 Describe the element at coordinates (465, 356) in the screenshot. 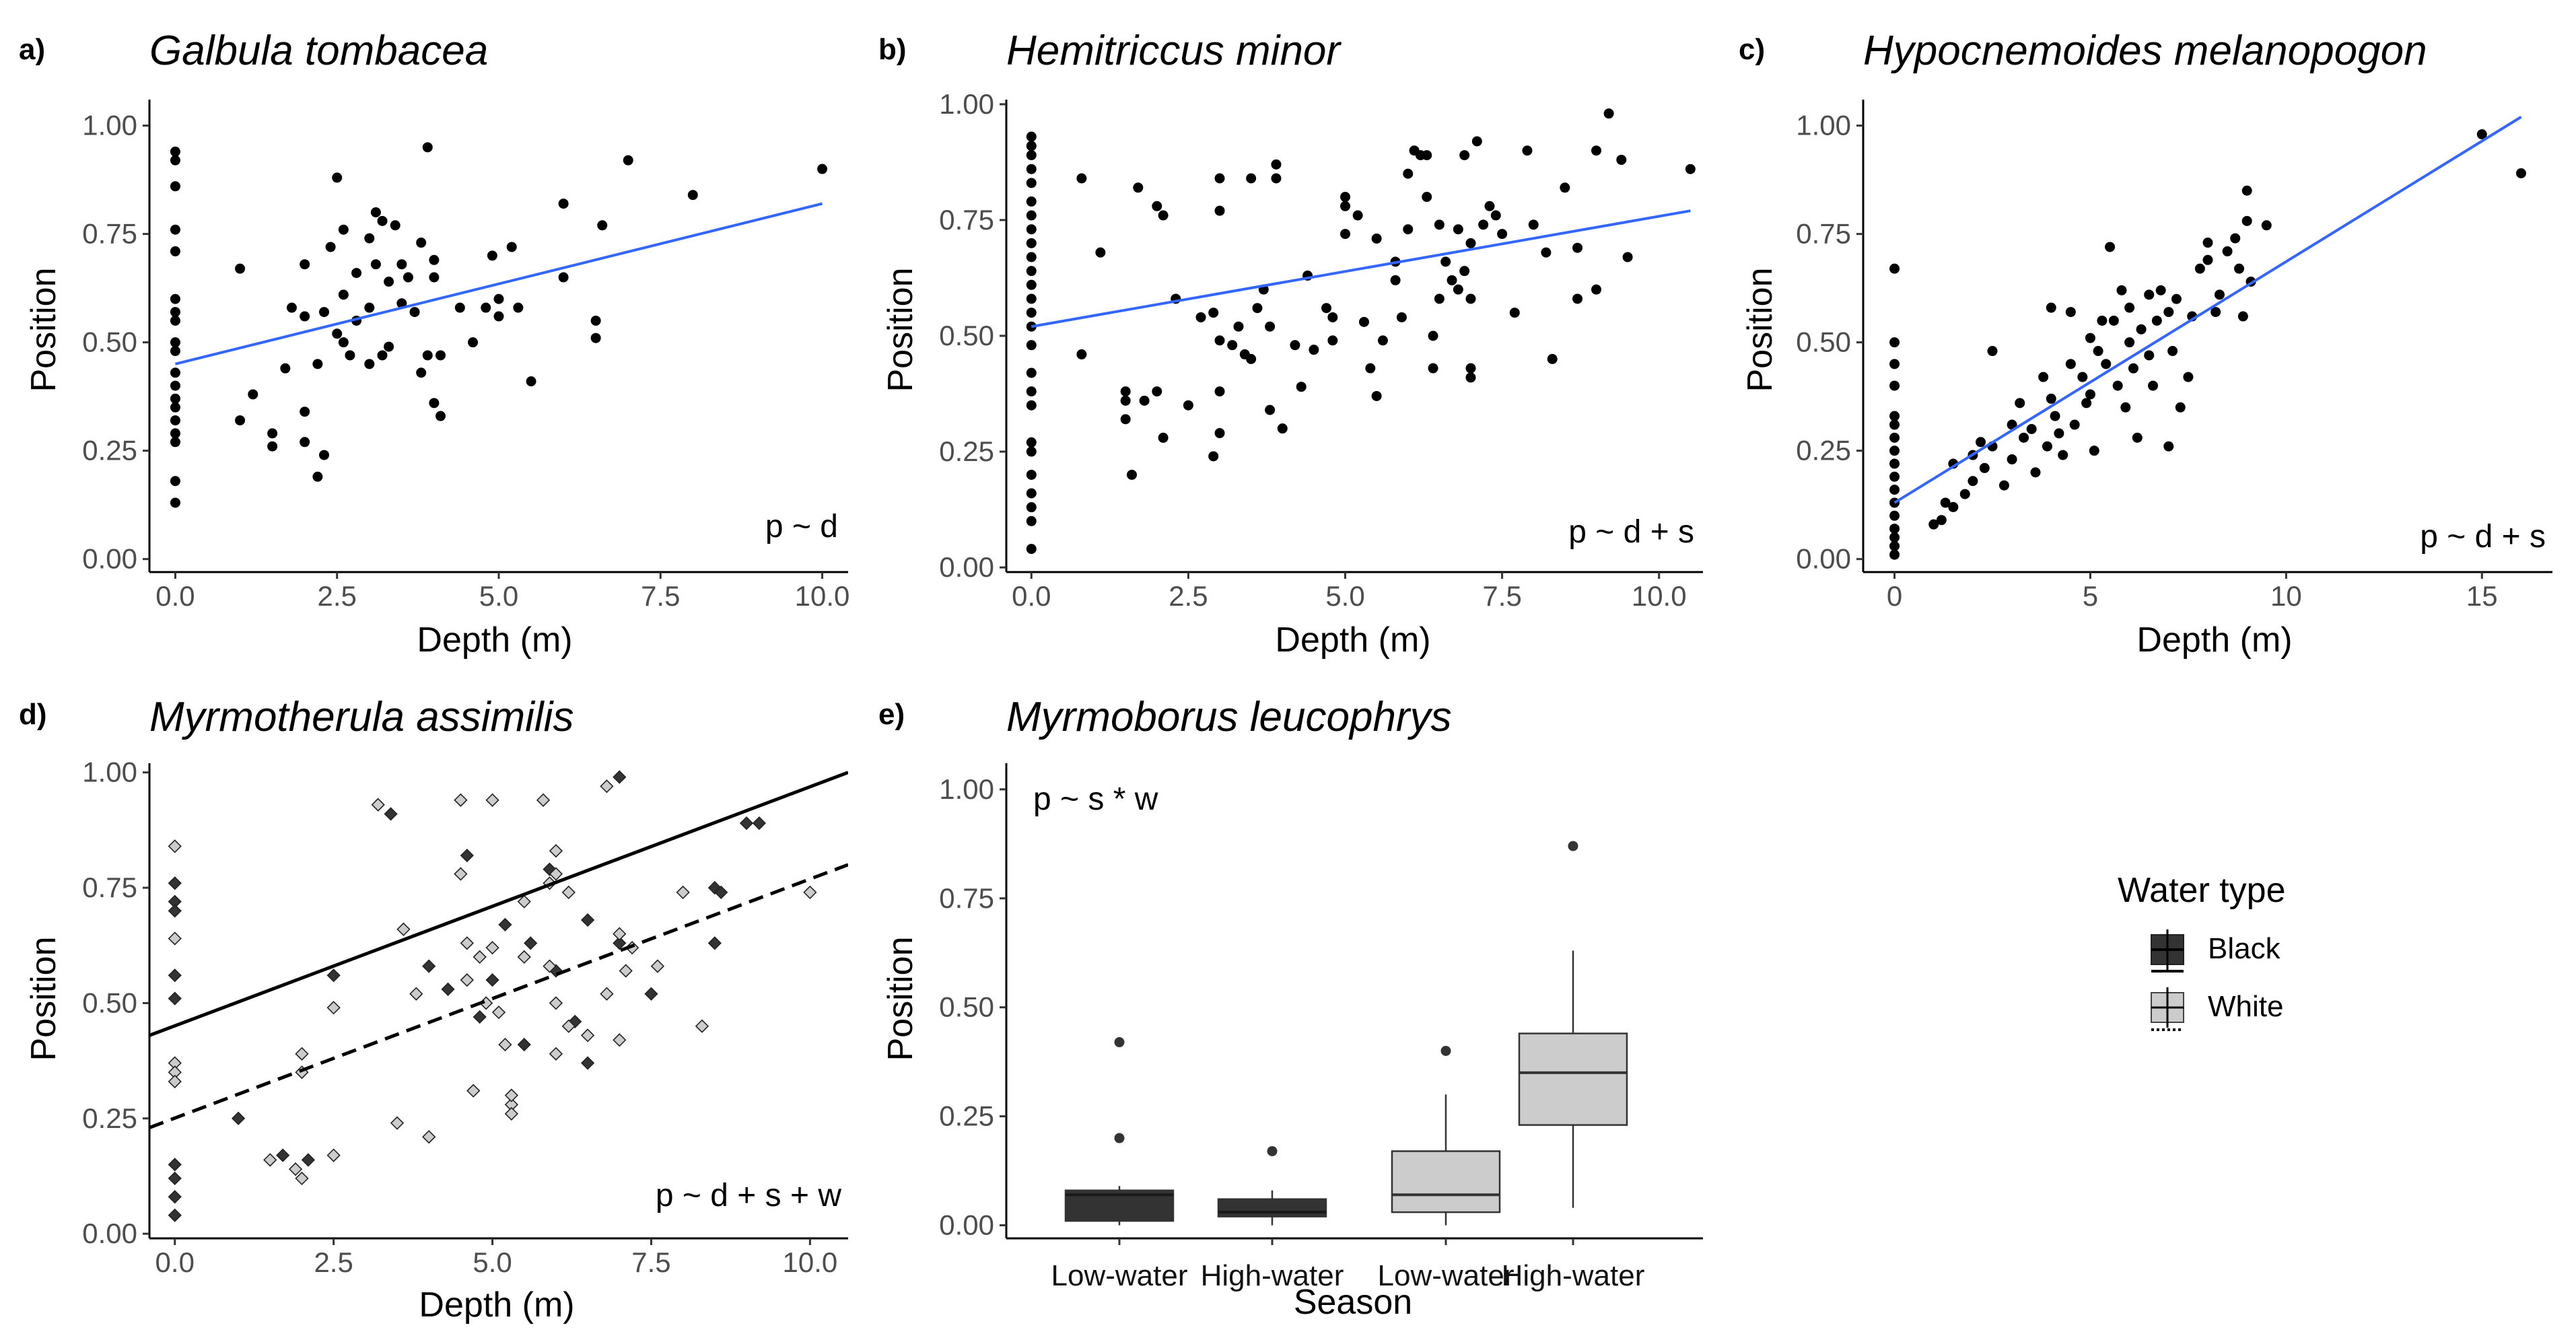

I see `panel-a-plot: 0.00 0.25 0.50 0.75 1.00 0.0 2.5 5.0 7.5 10.0` at that location.